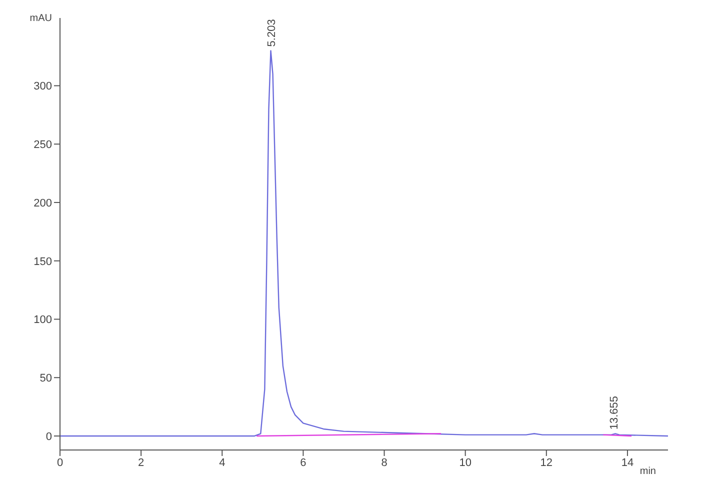 This screenshot has width=706, height=504. Describe the element at coordinates (465, 462) in the screenshot. I see `x-tick-label: 10` at that location.